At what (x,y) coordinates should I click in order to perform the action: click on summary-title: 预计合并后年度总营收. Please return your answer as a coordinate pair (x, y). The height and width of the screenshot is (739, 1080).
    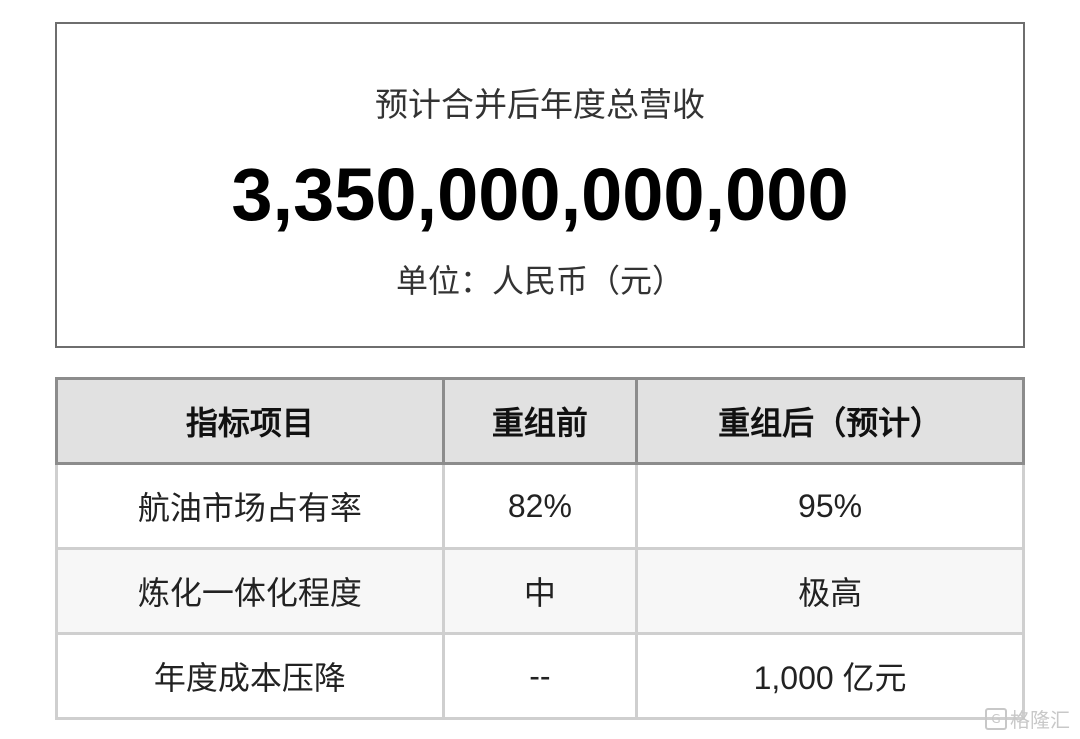
    Looking at the image, I should click on (540, 104).